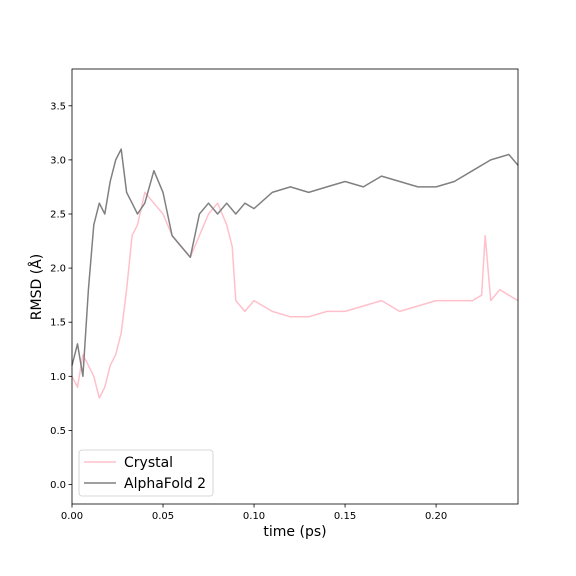 This screenshot has height=576, width=576. What do you see at coordinates (58, 160) in the screenshot?
I see `y-tick-label: 3.0` at bounding box center [58, 160].